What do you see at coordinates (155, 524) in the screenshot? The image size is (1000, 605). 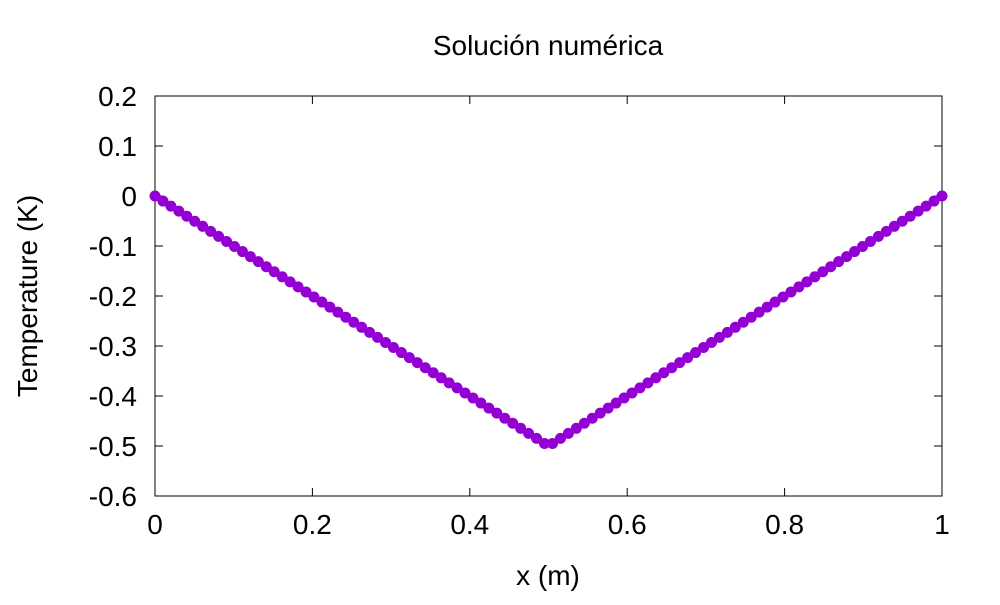 I see `x-tick-label: 0` at bounding box center [155, 524].